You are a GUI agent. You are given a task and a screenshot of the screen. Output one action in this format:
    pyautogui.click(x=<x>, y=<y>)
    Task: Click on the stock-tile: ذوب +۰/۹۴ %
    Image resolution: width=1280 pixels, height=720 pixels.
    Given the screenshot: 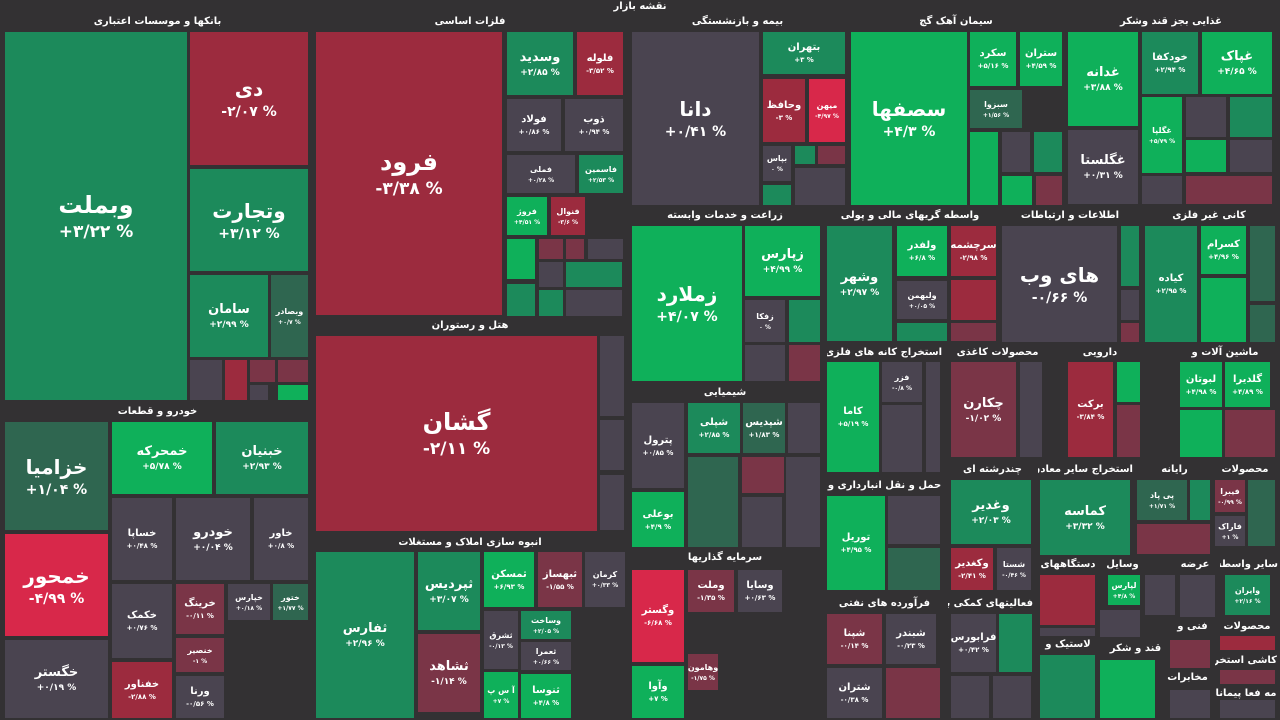 What is the action you would take?
    pyautogui.click(x=594, y=125)
    